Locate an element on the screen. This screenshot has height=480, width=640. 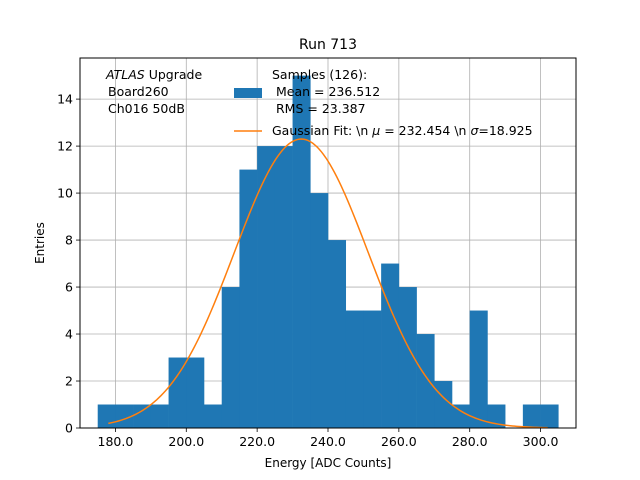
x-tick-label: 220.0 is located at coordinates (257, 441).